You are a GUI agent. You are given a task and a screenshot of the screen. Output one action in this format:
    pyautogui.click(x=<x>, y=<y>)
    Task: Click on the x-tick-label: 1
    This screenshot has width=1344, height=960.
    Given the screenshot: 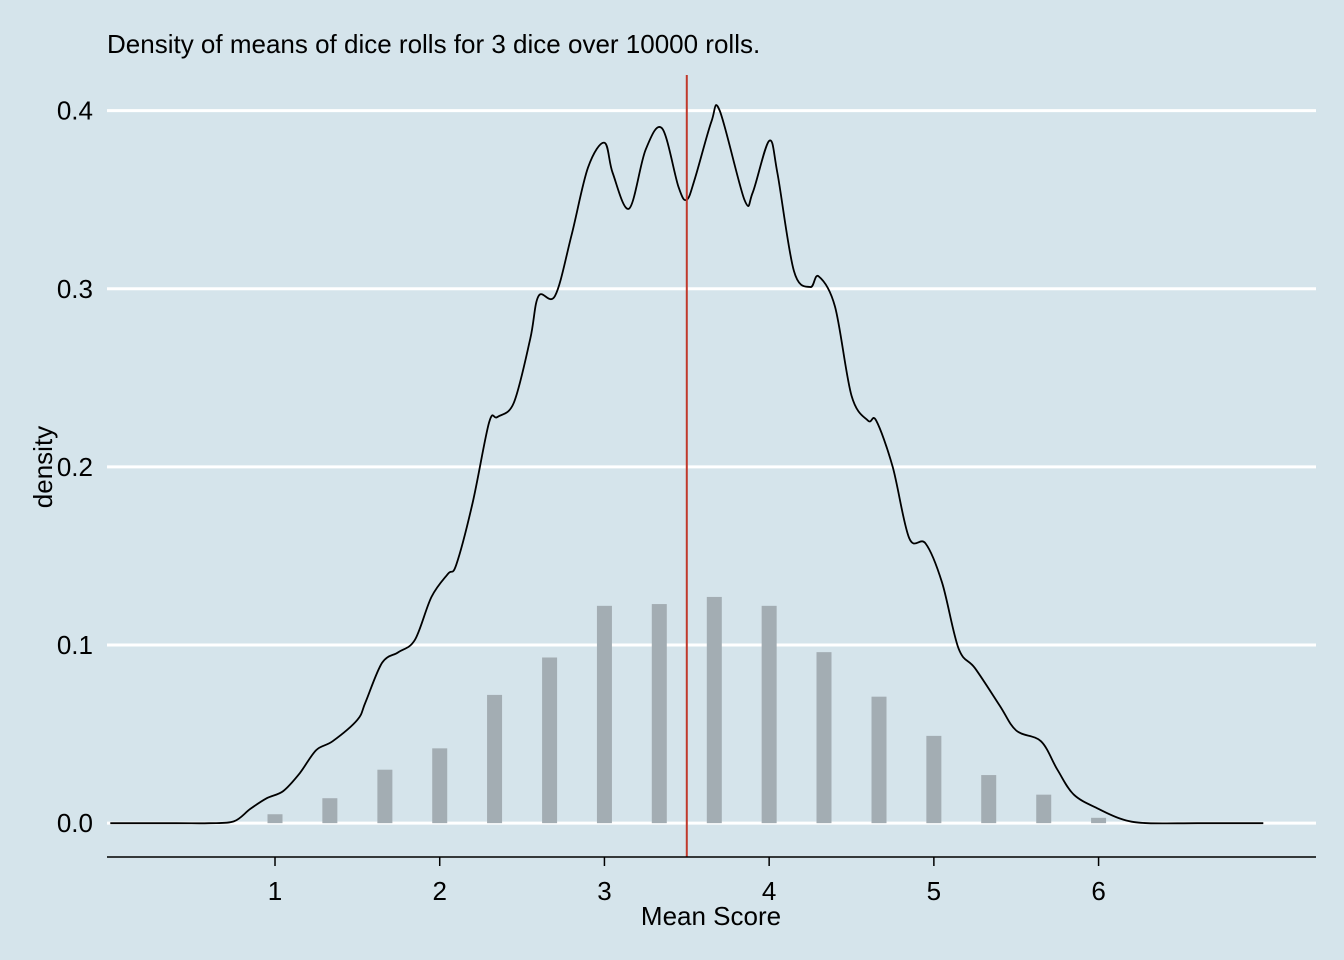 What is the action you would take?
    pyautogui.click(x=275, y=891)
    